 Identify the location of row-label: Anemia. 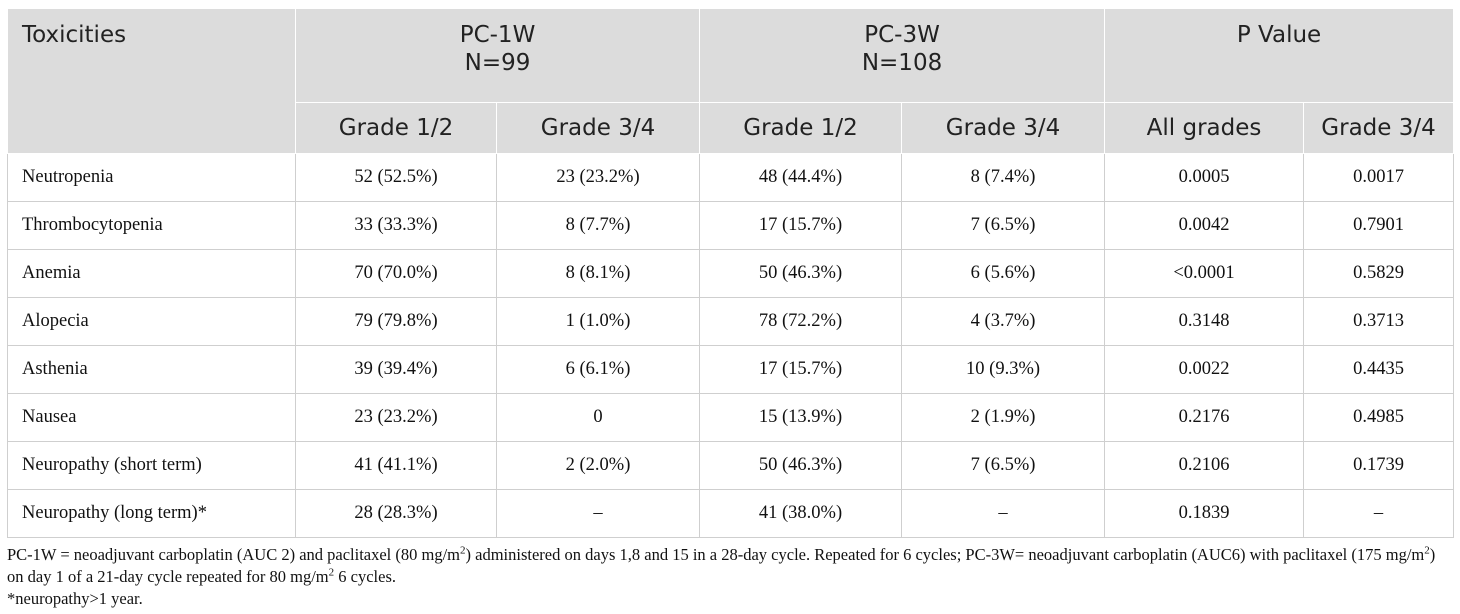
(151, 273).